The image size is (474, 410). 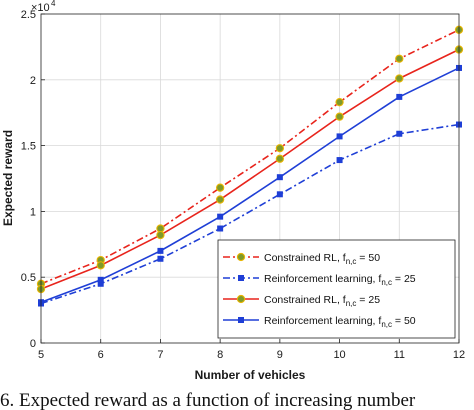 What do you see at coordinates (53, 4) in the screenshot?
I see `y-exponent-power: 4` at bounding box center [53, 4].